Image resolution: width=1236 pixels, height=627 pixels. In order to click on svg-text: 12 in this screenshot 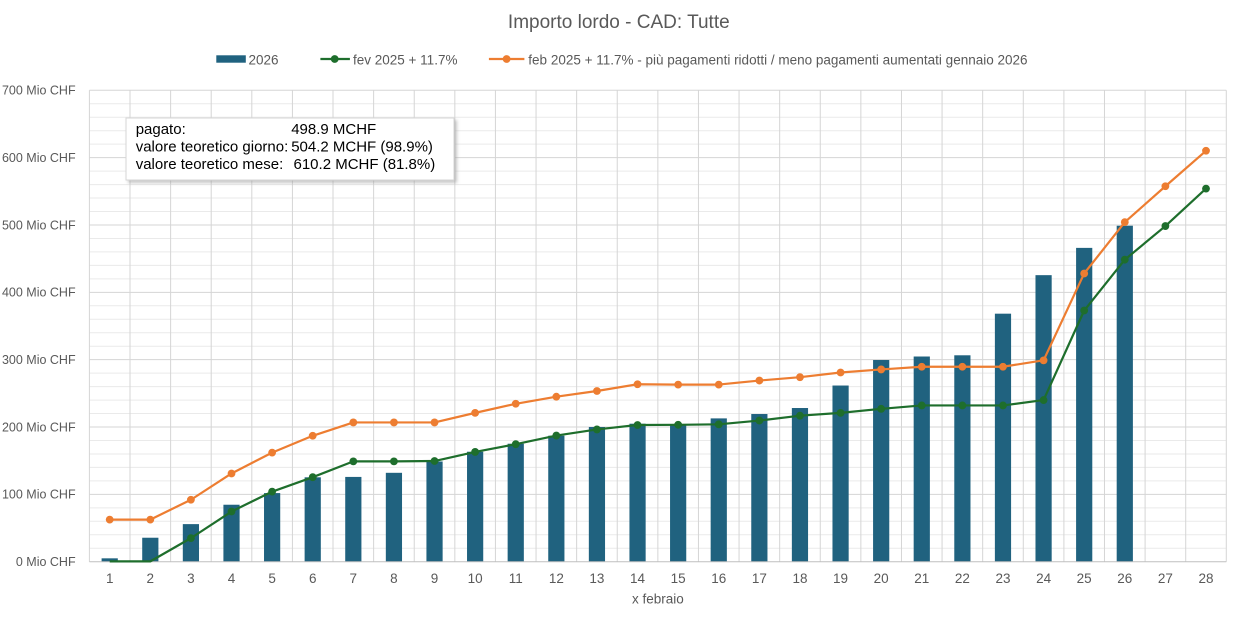, I will do `click(556, 578)`.